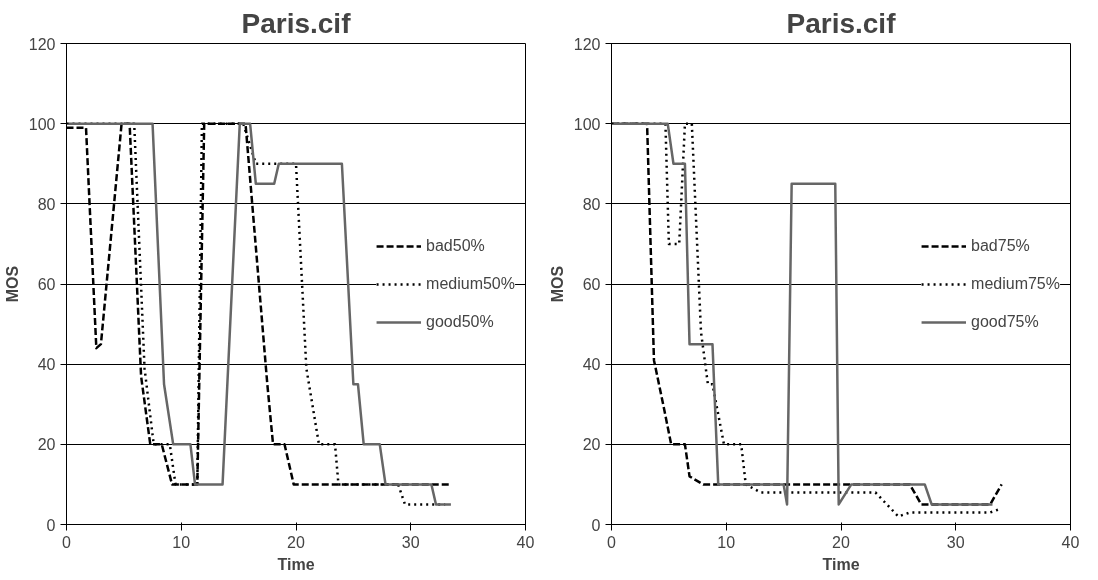 The width and height of the screenshot is (1098, 580). Describe the element at coordinates (455, 245) in the screenshot. I see `legend-label: bad50%` at that location.